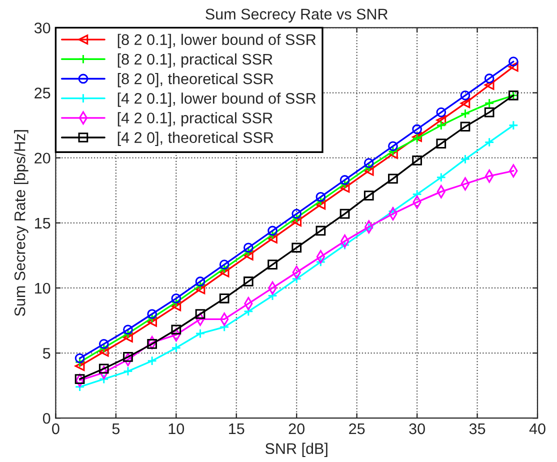 This screenshot has width=557, height=462. What do you see at coordinates (21, 223) in the screenshot?
I see `y-axis-title: Sum Secrecy Rate [bps/Hz]` at bounding box center [21, 223].